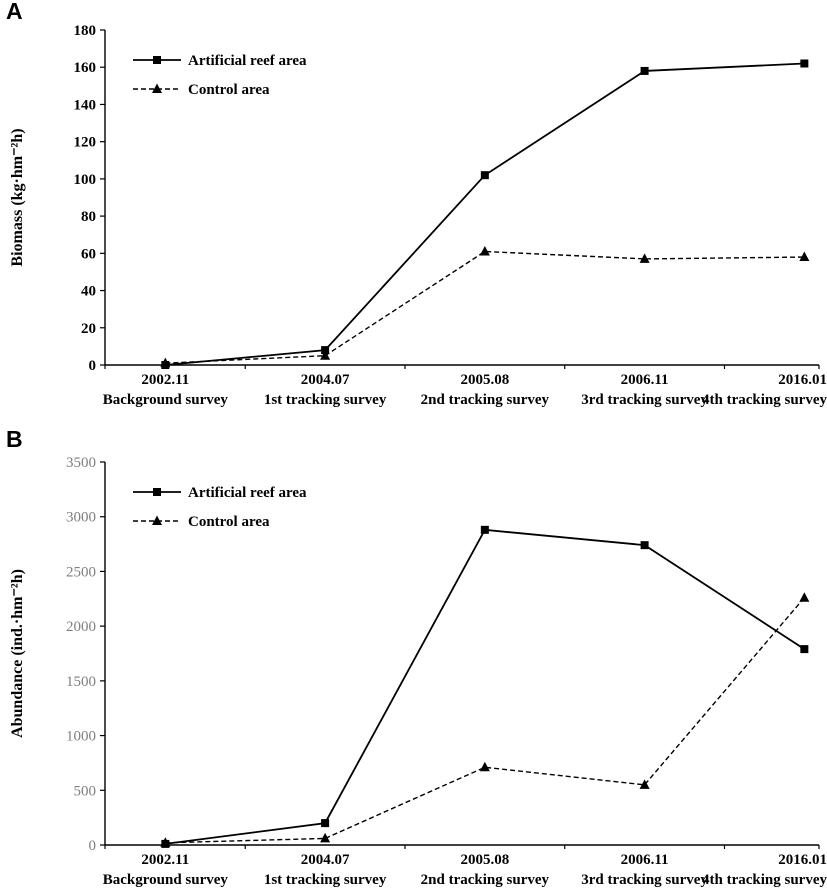 The width and height of the screenshot is (827, 892). I want to click on y-axis-title: Abundance (ind.·hm⁻²h), so click(17, 653).